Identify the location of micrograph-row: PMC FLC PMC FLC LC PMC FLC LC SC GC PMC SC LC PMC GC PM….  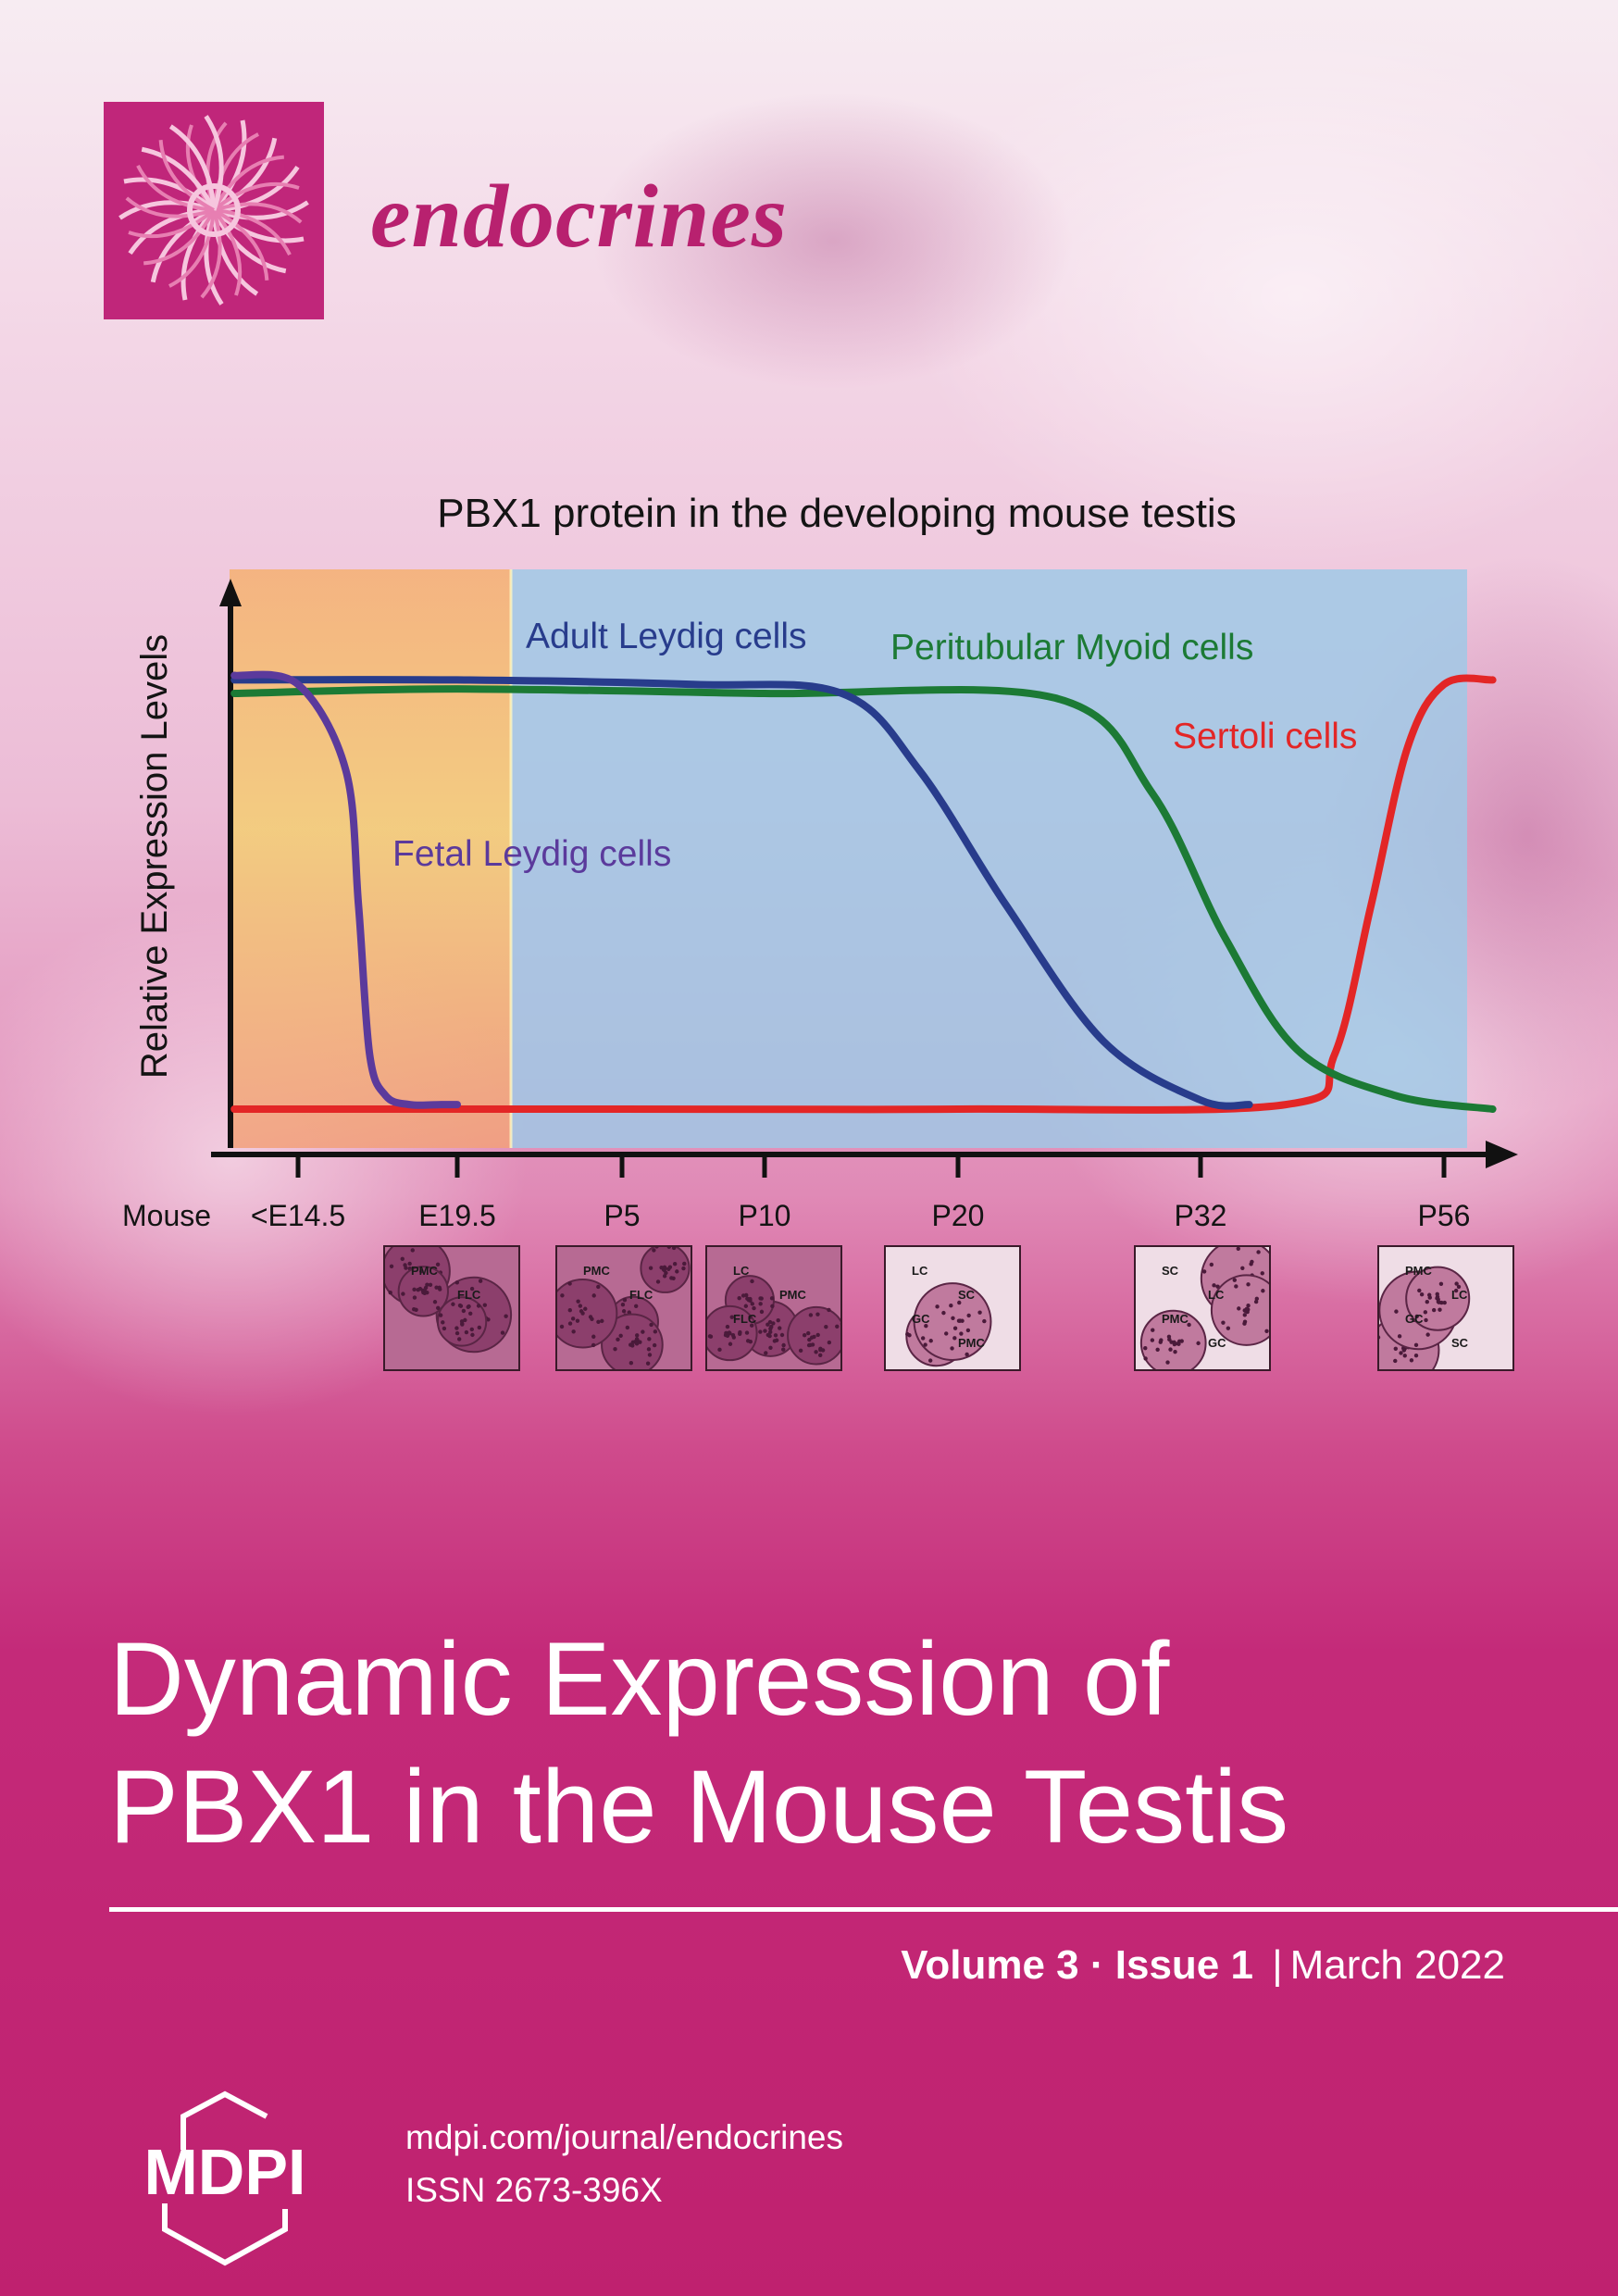
(809, 1310).